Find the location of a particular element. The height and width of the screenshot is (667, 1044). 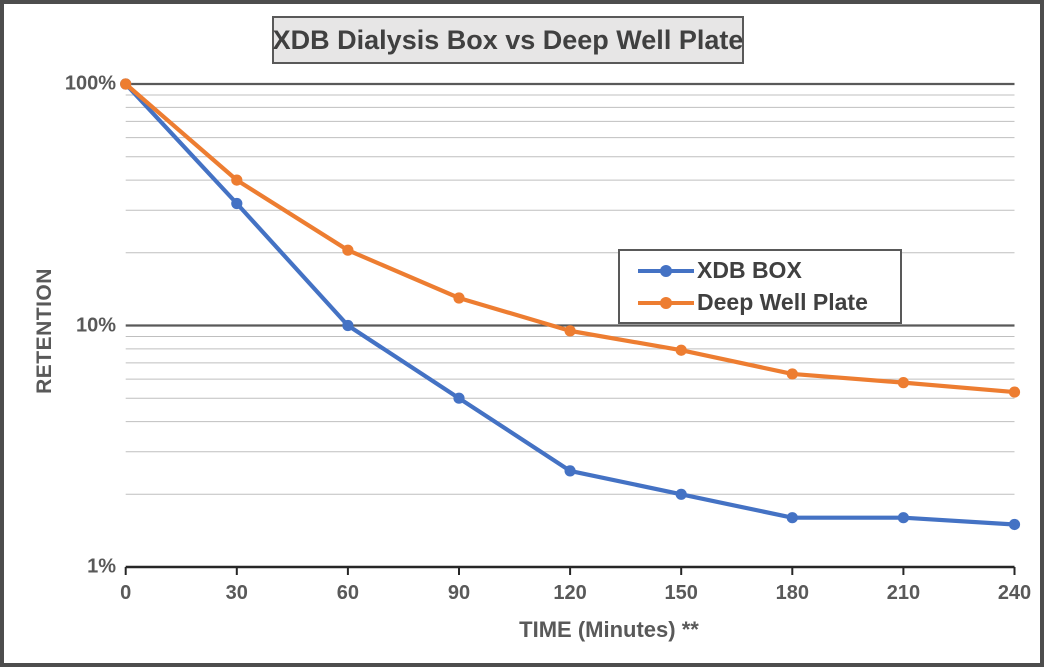

chart-title-box: XDB Dialysis Box vs Deep Well Plate is located at coordinates (508, 40).